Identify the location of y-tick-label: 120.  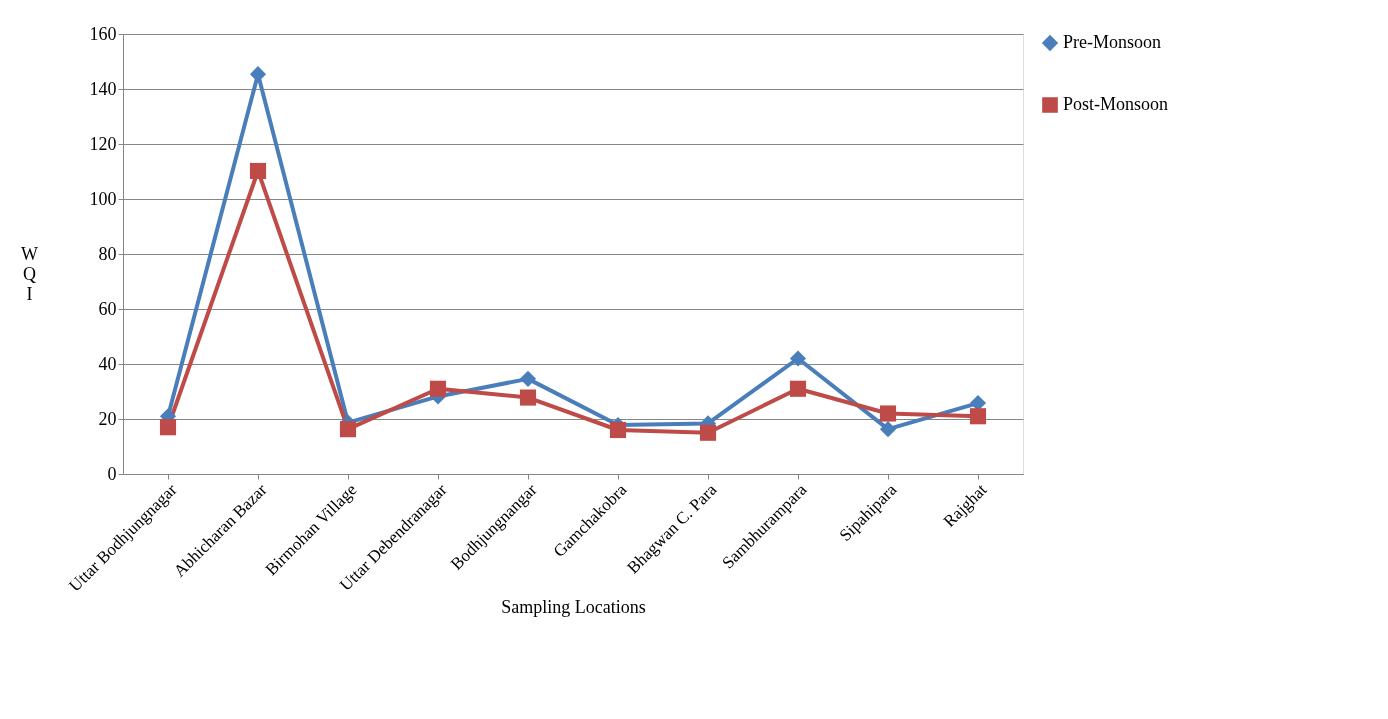
(103, 143).